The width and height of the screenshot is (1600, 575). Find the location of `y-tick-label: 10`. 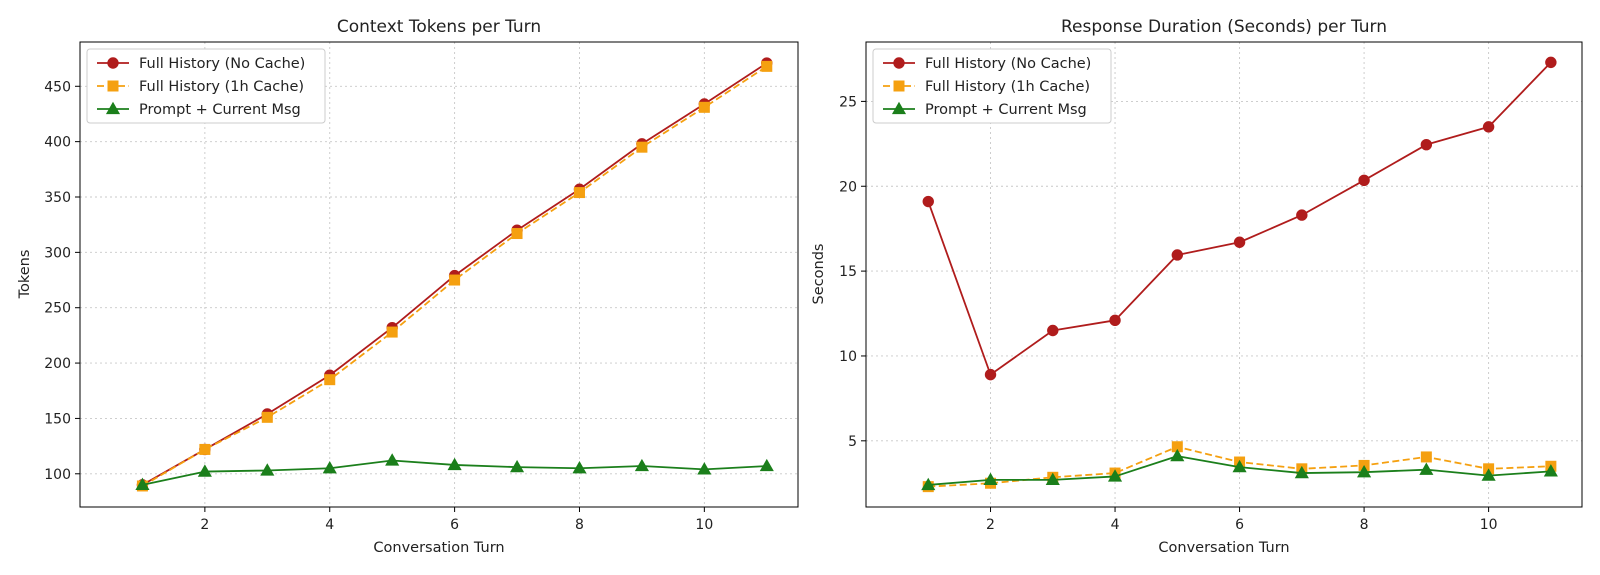

y-tick-label: 10 is located at coordinates (848, 357).